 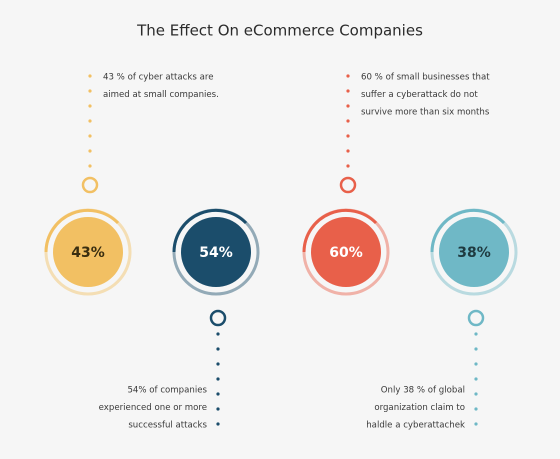 I want to click on description: organization claim to, so click(x=419, y=408).